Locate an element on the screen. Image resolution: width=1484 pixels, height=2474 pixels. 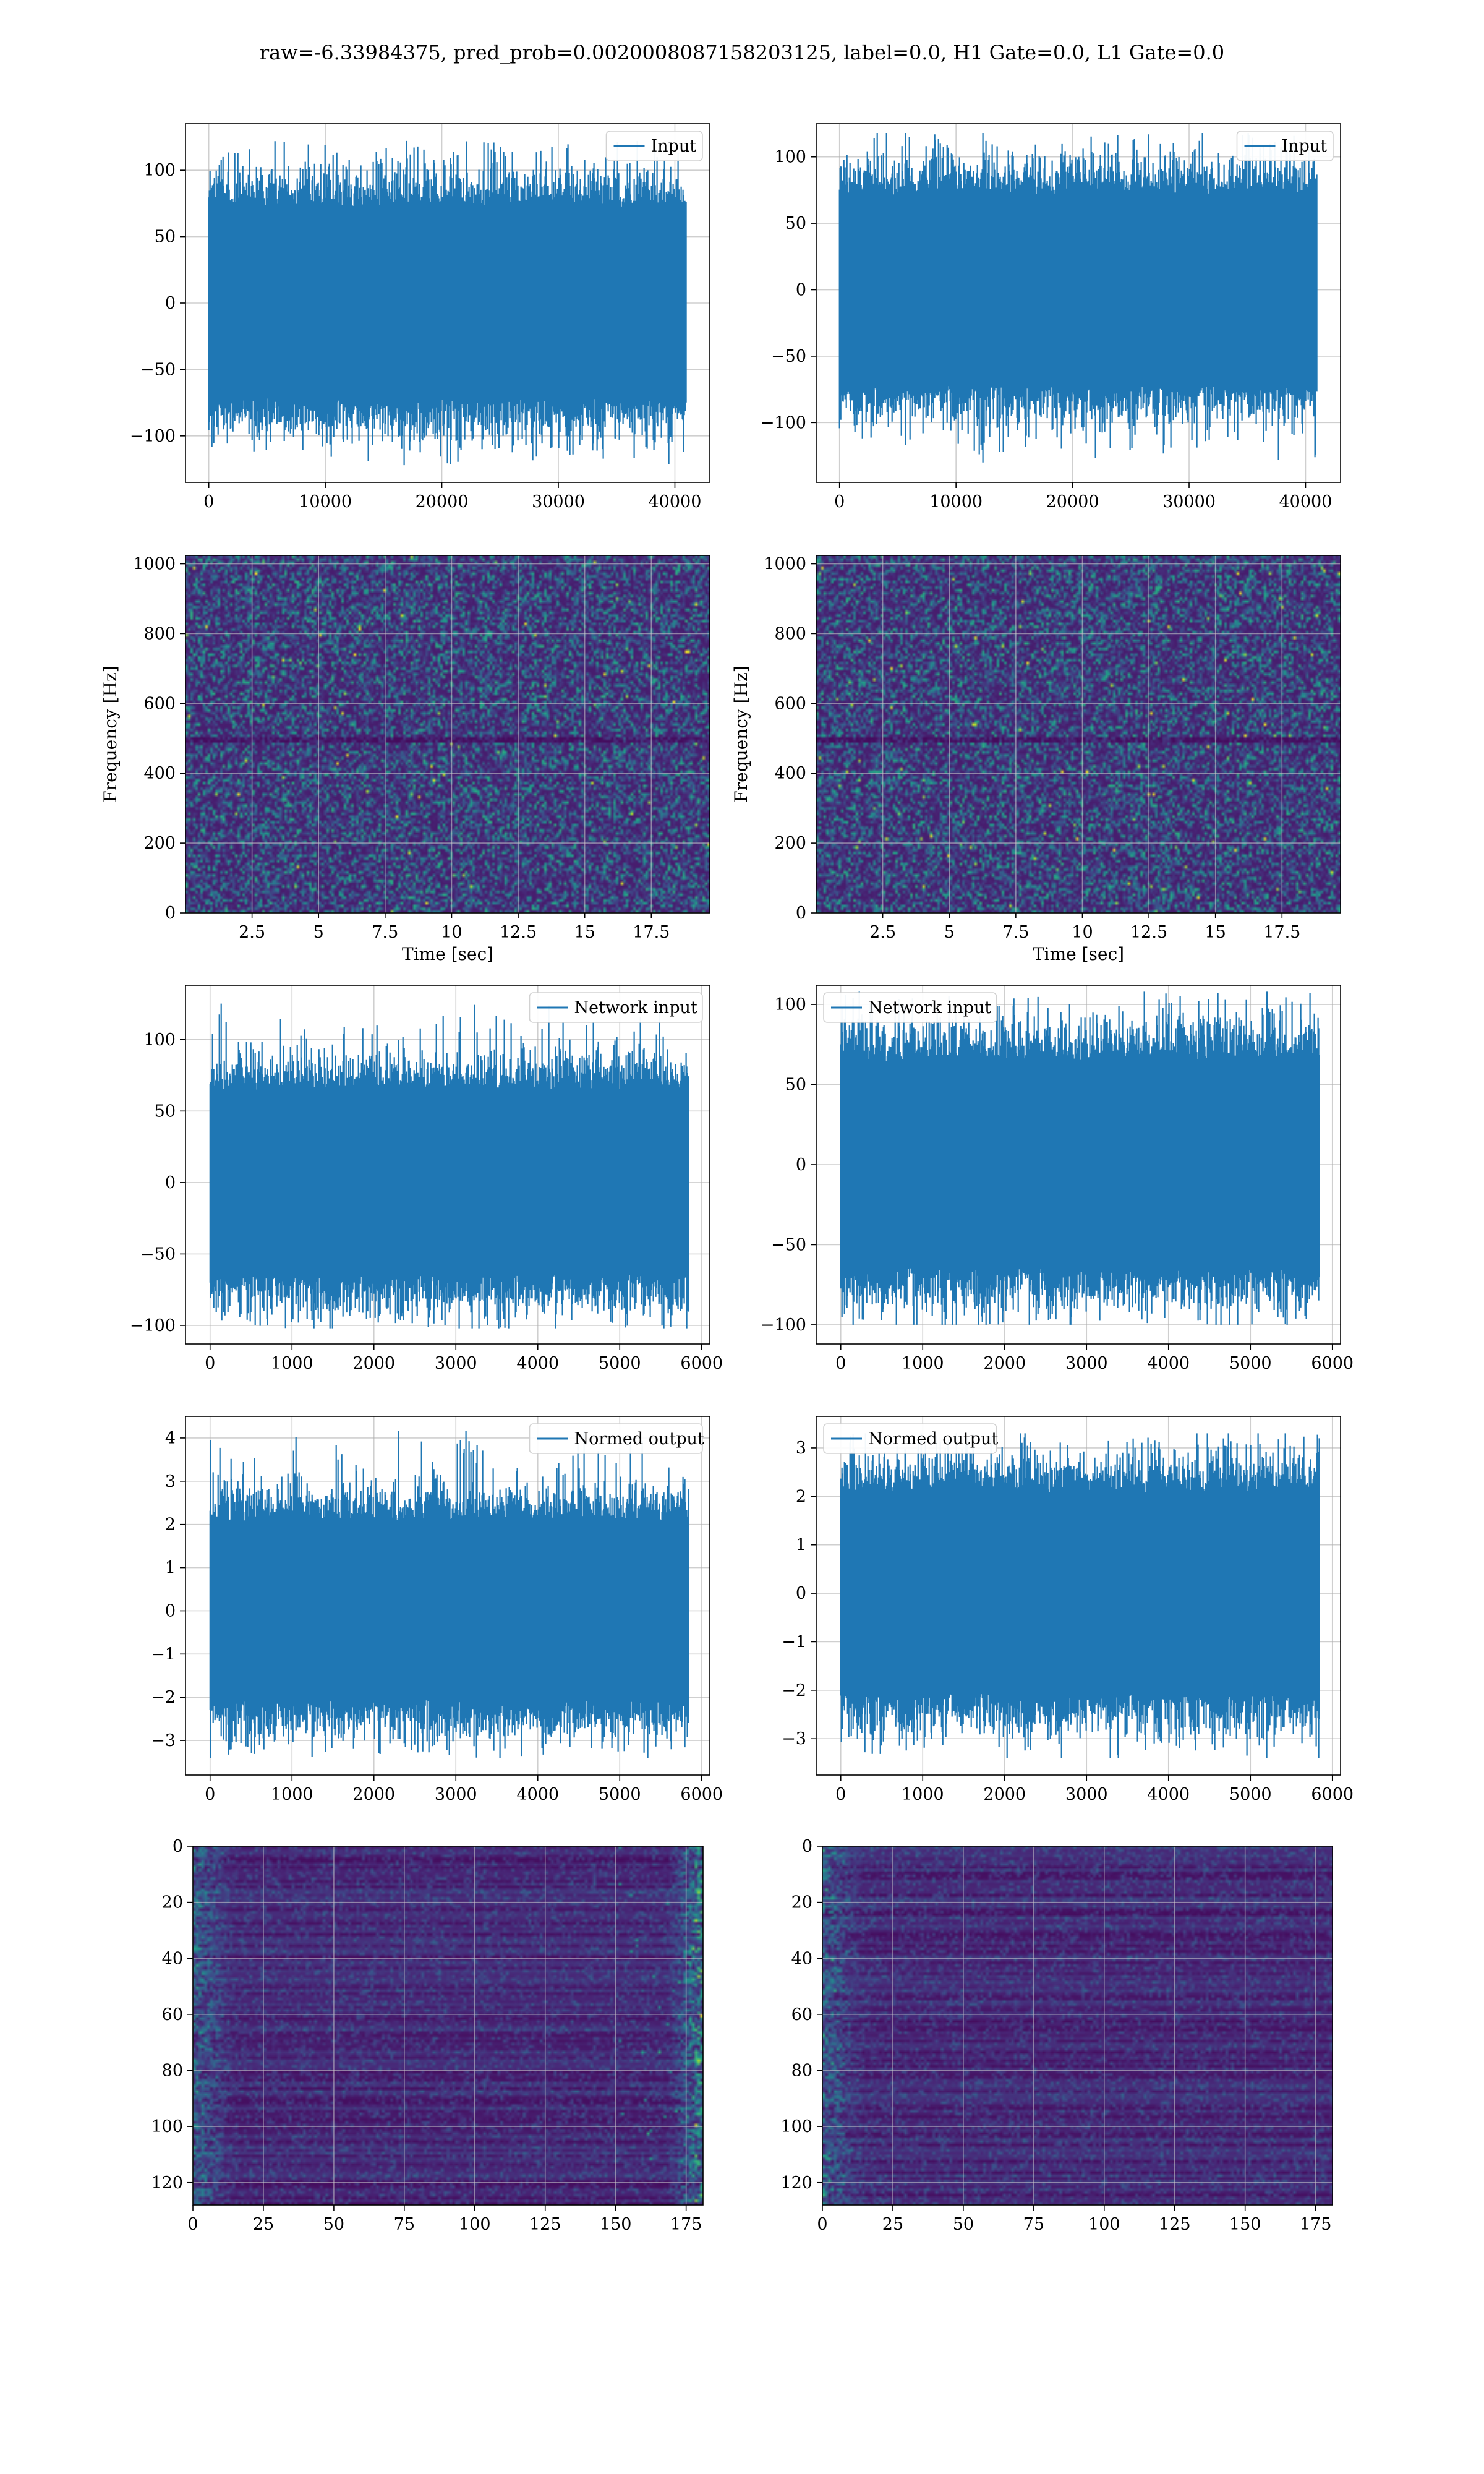
x-tick-label: 10000 is located at coordinates (956, 501).